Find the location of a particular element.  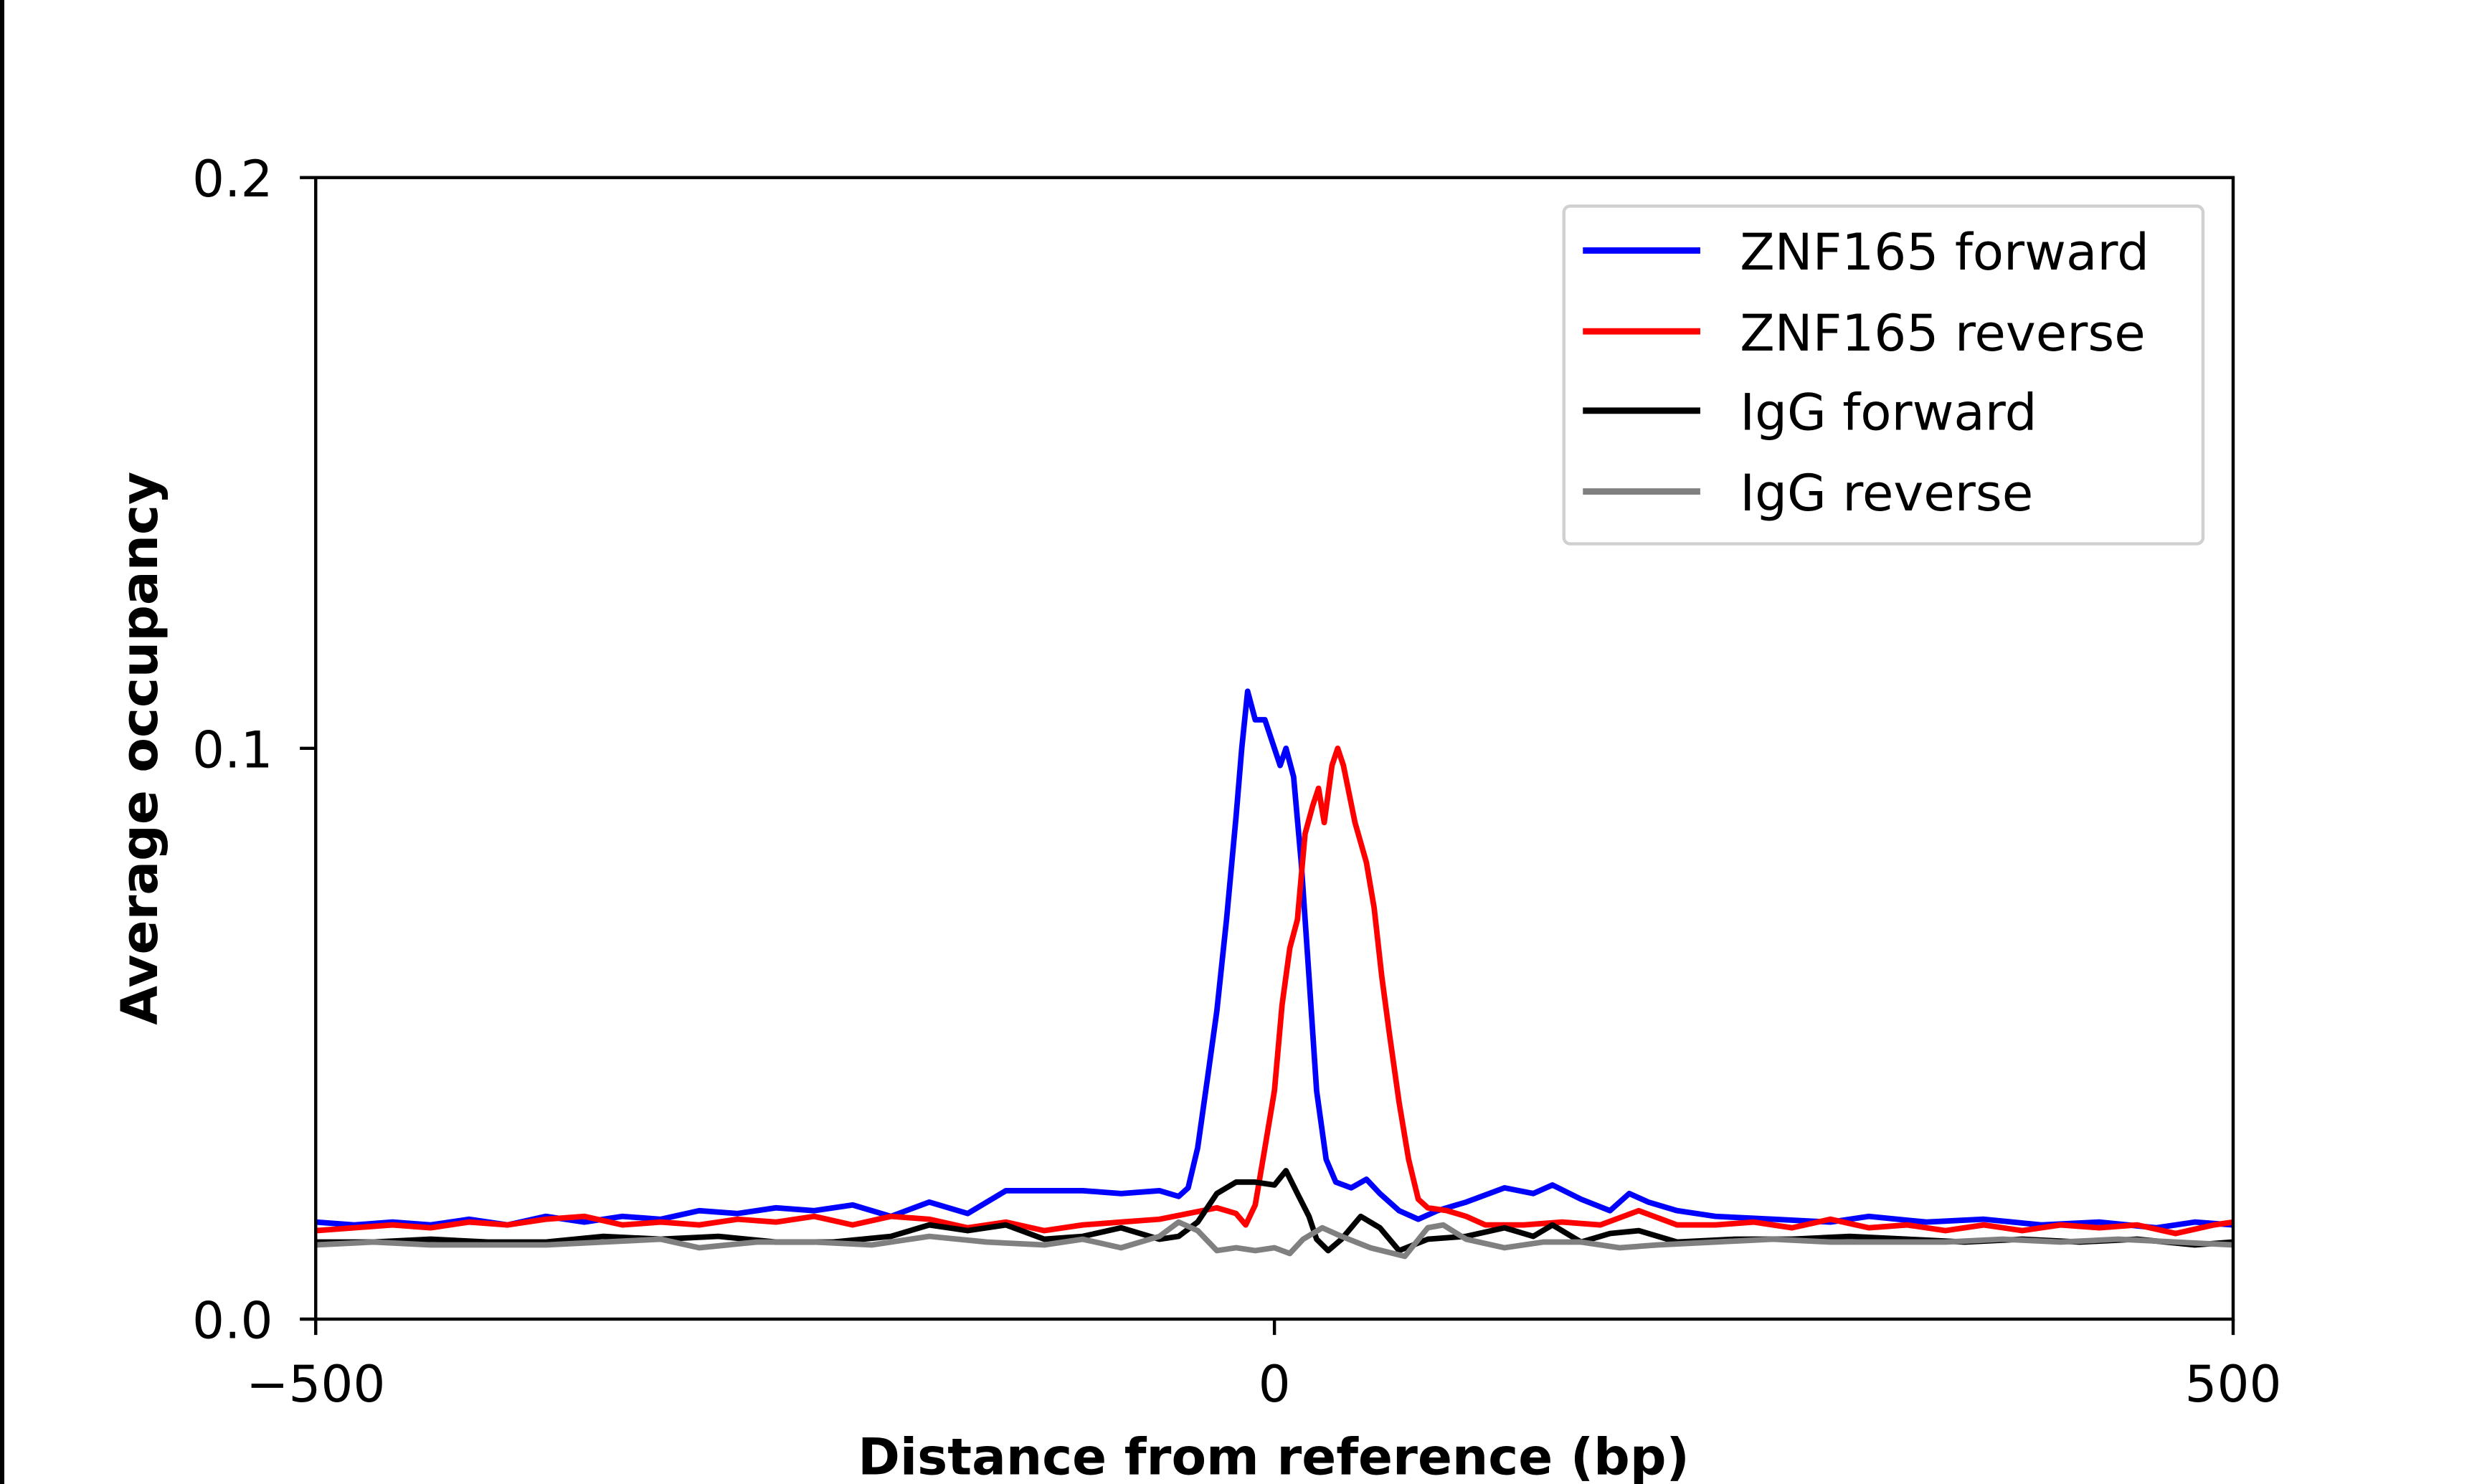

legend-label-znf165-forward: ZNF165 forward is located at coordinates (1945, 252).